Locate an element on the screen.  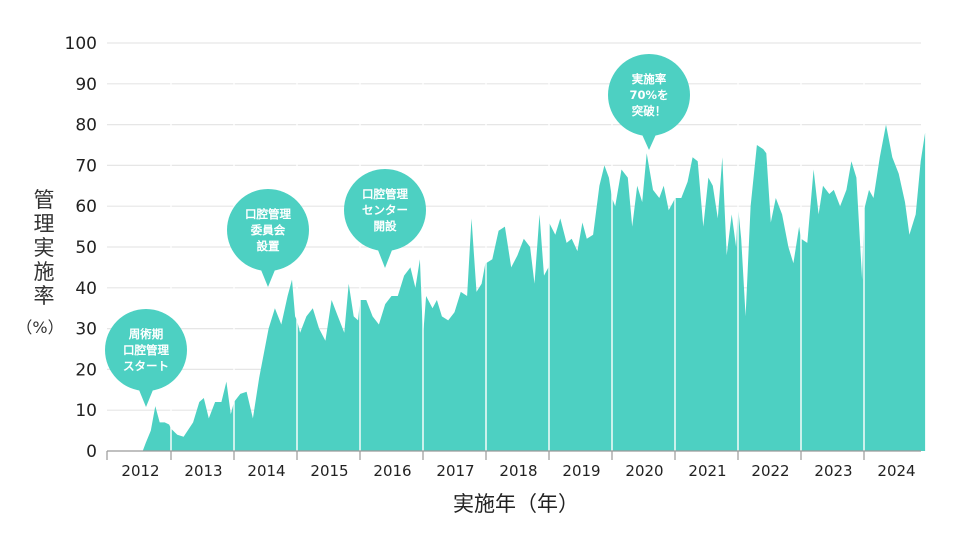
y-title-char: 施 is located at coordinates (44, 272).